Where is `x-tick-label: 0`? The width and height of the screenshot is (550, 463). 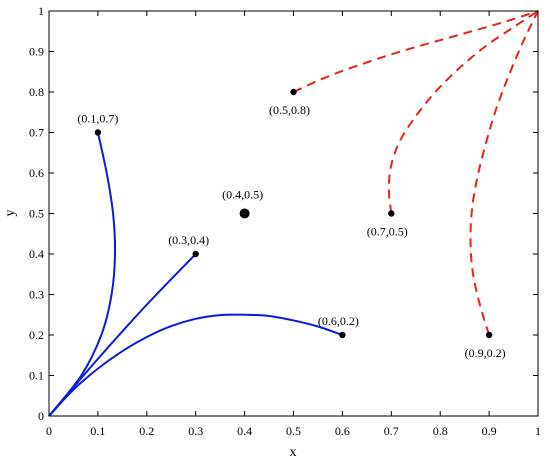
x-tick-label: 0 is located at coordinates (49, 431).